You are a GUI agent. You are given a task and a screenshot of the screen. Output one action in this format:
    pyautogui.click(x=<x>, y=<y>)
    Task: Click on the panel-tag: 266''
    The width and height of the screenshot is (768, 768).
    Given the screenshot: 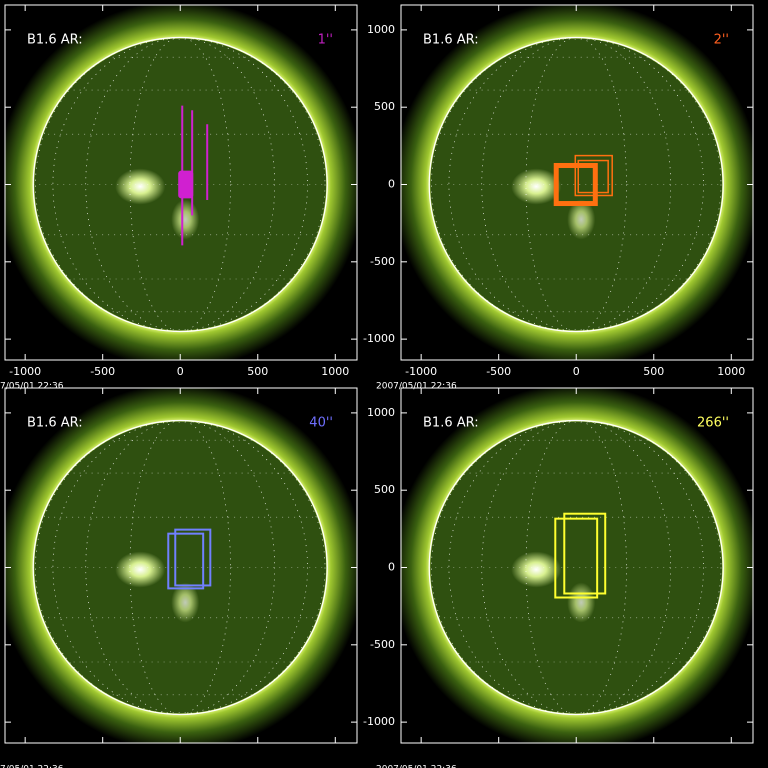 What is the action you would take?
    pyautogui.click(x=713, y=423)
    